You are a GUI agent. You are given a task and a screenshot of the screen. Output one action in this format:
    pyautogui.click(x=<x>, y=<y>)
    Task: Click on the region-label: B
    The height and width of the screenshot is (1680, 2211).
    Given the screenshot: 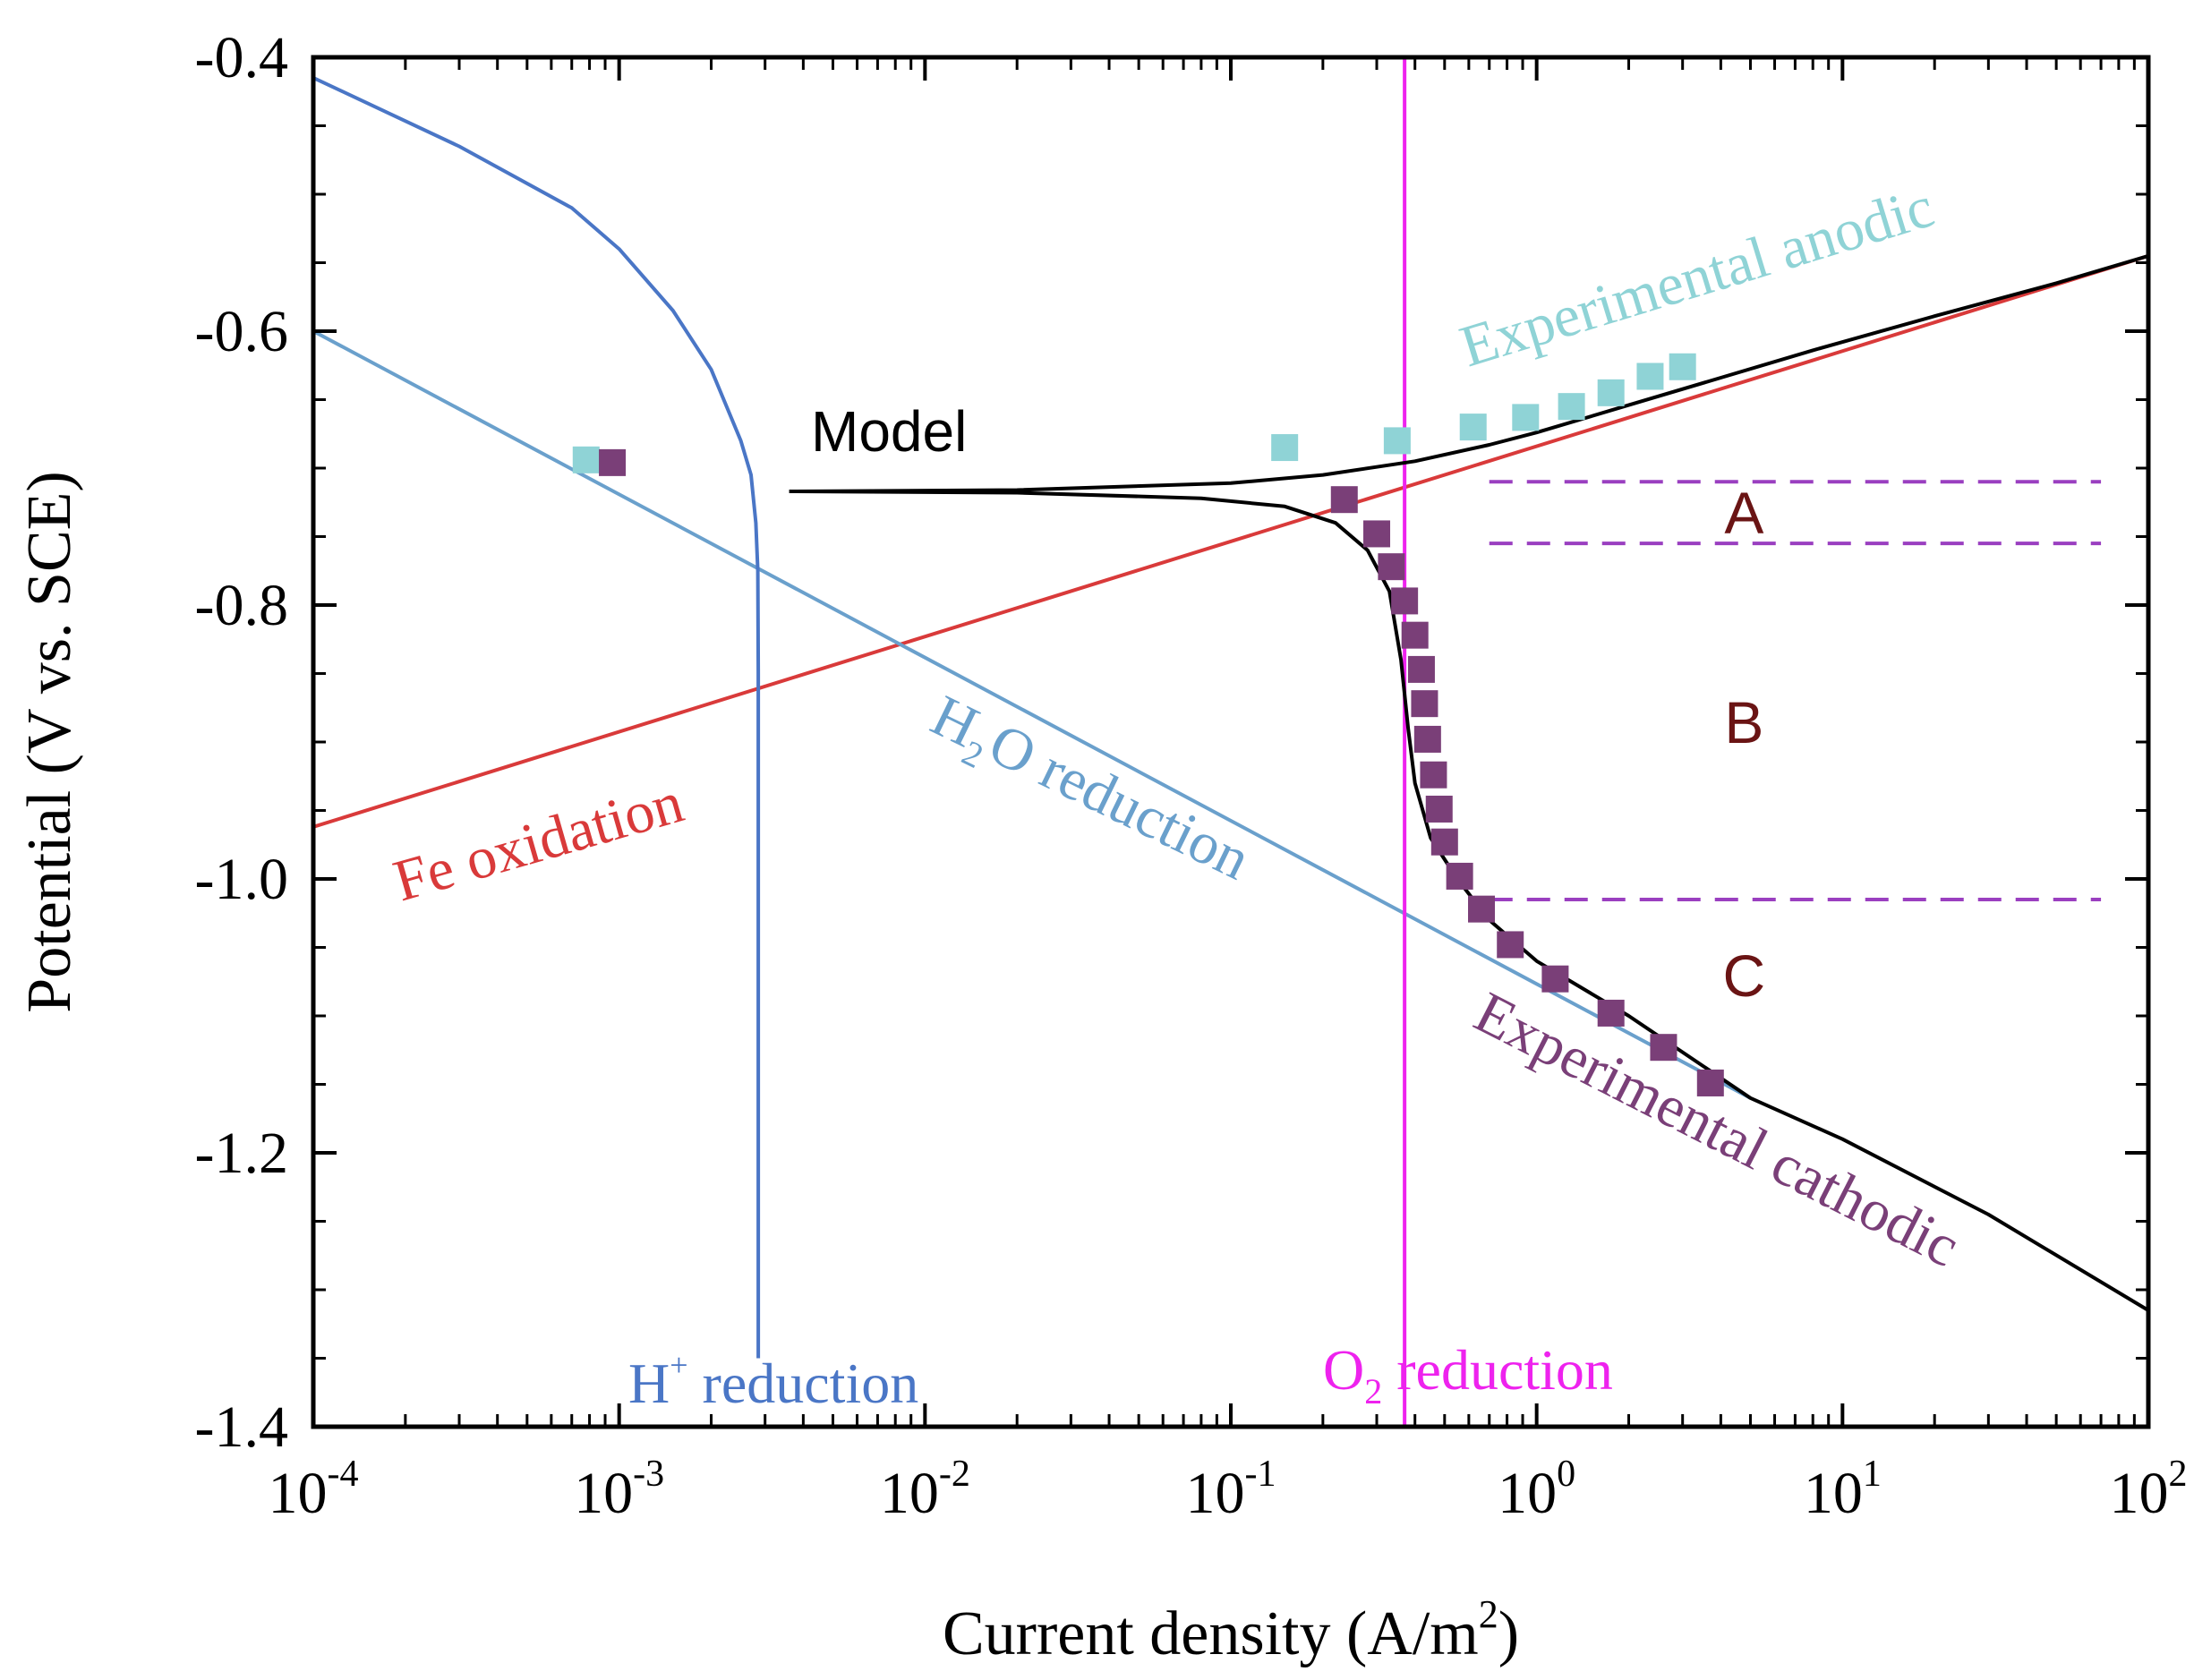 What is the action you would take?
    pyautogui.click(x=1743, y=722)
    